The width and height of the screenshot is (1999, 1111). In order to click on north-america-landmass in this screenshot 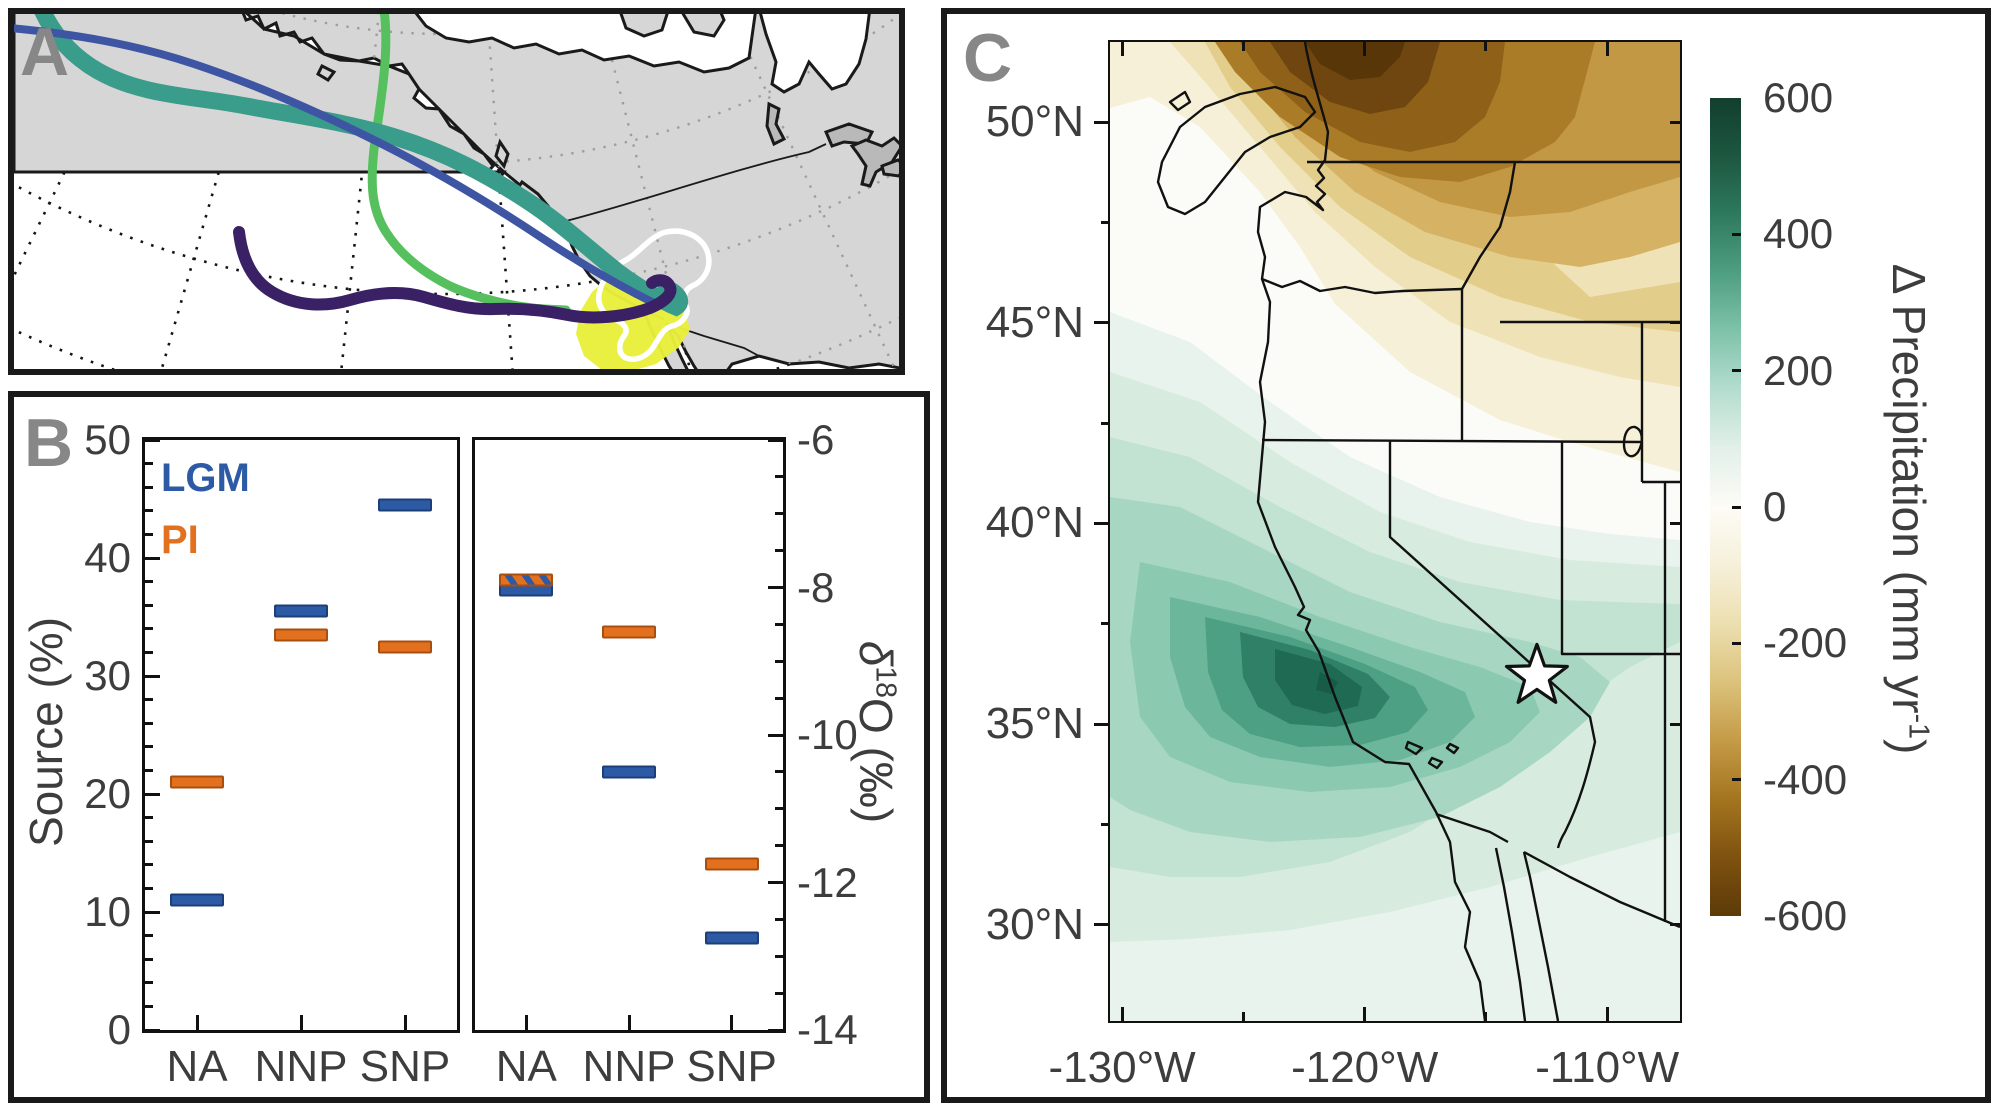, I will do `click(456, 191)`.